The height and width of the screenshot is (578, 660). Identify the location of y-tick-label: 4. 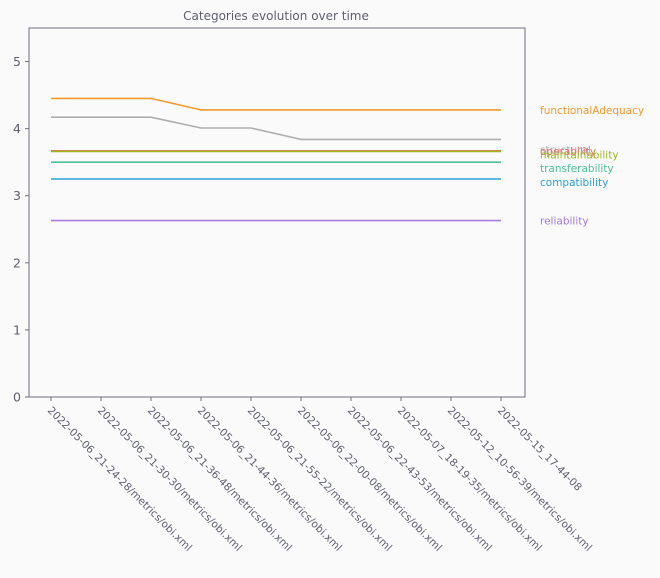
(17, 128).